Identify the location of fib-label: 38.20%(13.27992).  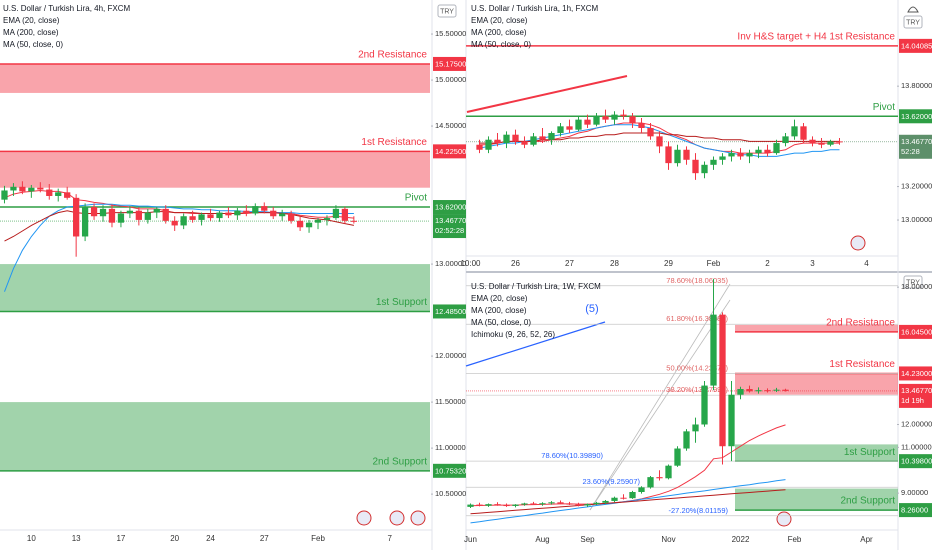
(697, 389).